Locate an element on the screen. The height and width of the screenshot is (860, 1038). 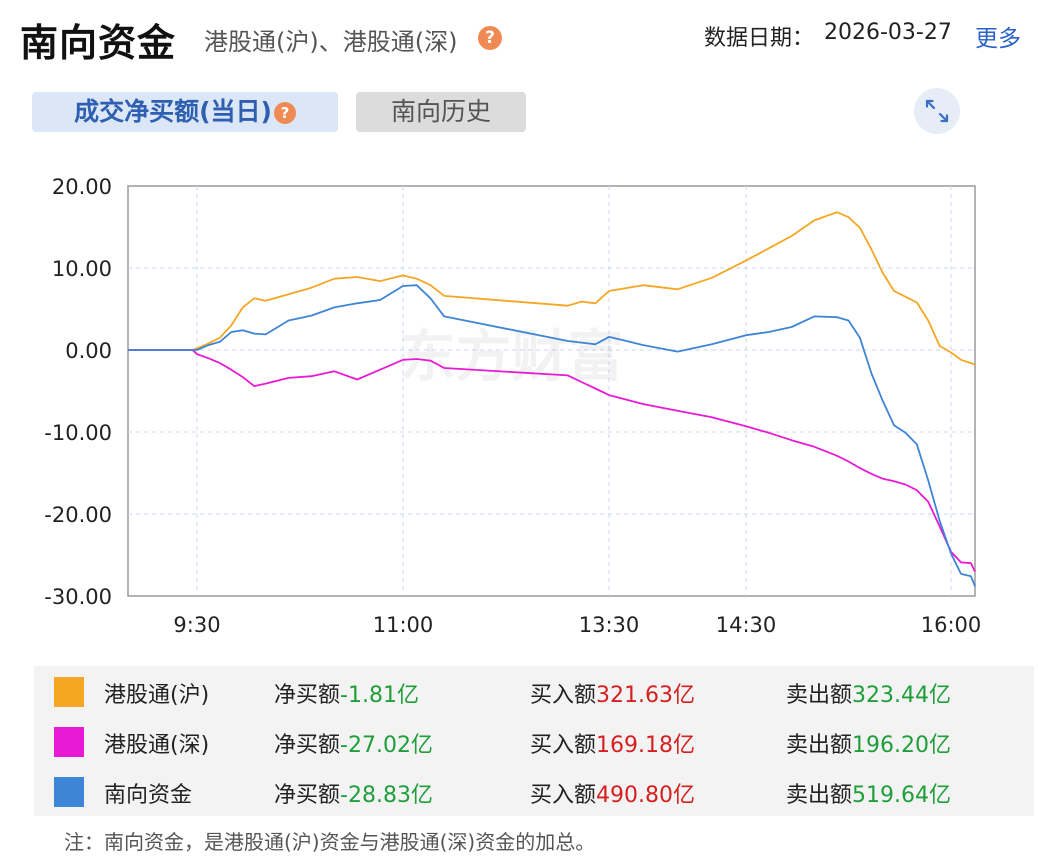
legend-row: 南向资金 净买额-28.83亿 买入额490.80亿 卖出额519.64亿 is located at coordinates (534, 791).